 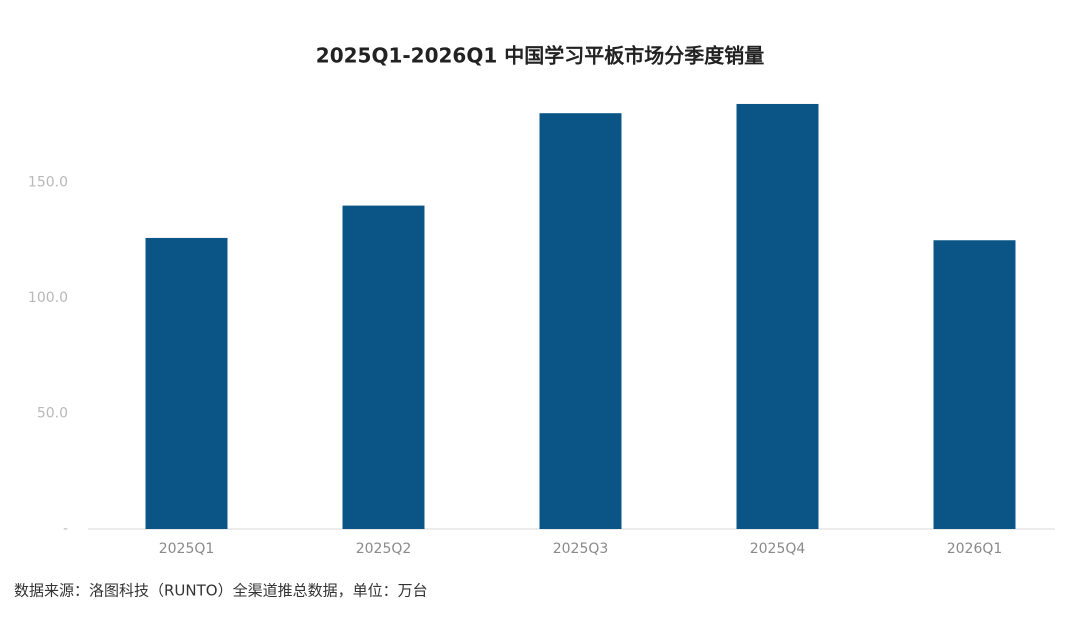 What do you see at coordinates (187, 549) in the screenshot?
I see `x-tick-label: 2025Q1` at bounding box center [187, 549].